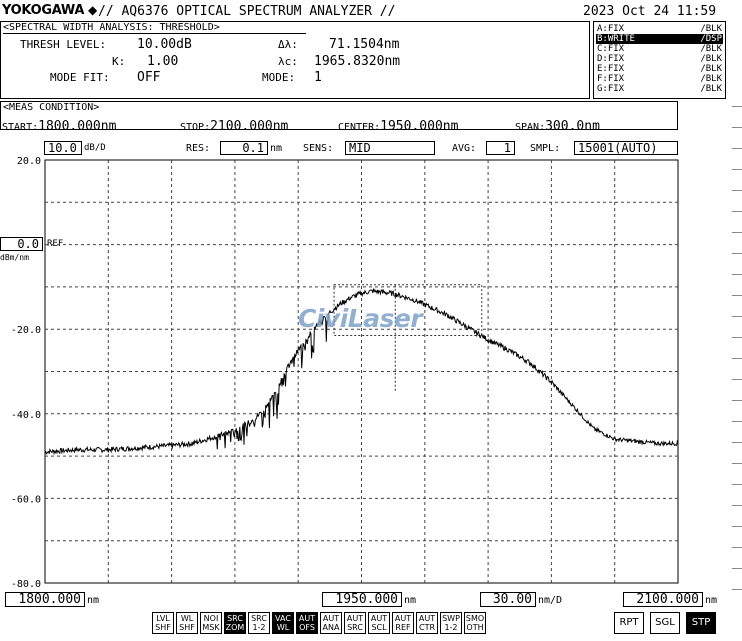 This screenshot has height=641, width=742. Describe the element at coordinates (51, 107) in the screenshot. I see `meas-heading: <MEAS CONDITION>` at that location.